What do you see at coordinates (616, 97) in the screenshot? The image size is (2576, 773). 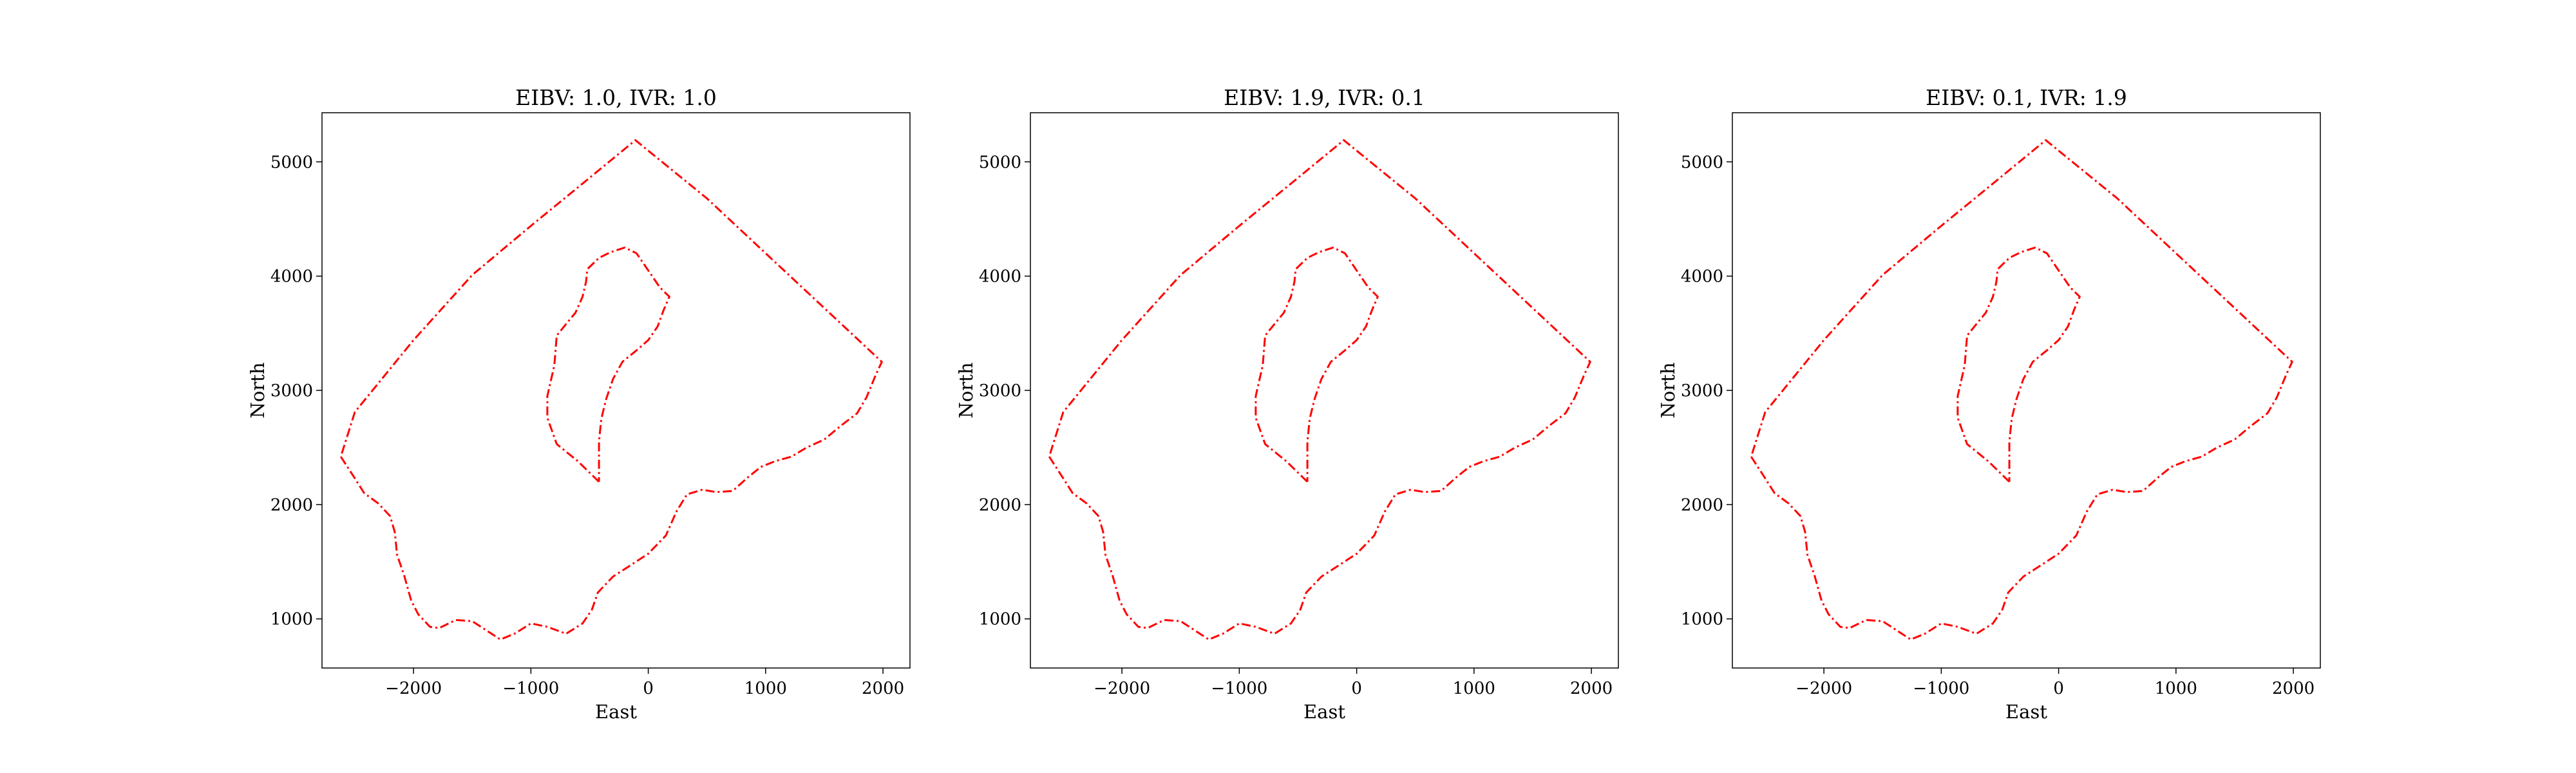 I see `subplot-title: EIBV: 1.0, IVR: 1.0` at bounding box center [616, 97].